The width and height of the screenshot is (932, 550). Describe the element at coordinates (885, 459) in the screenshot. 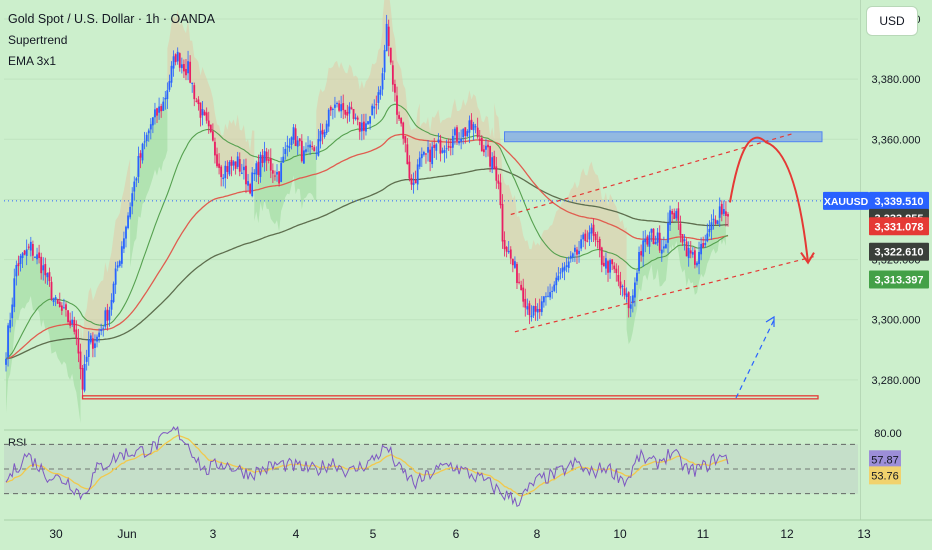

I see `rsi-value-box` at that location.